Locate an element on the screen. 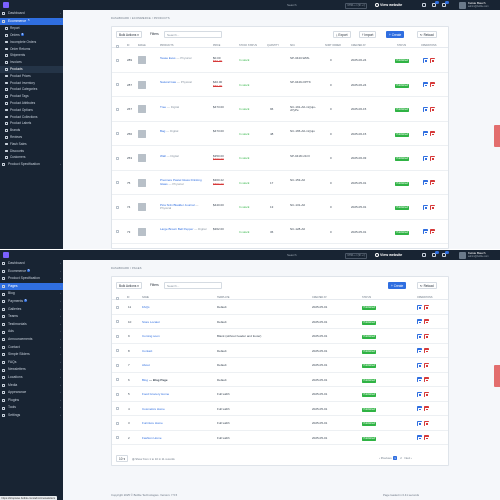 This screenshot has width=500, height=500. page-name-link: Store Locator is located at coordinates (151, 321).